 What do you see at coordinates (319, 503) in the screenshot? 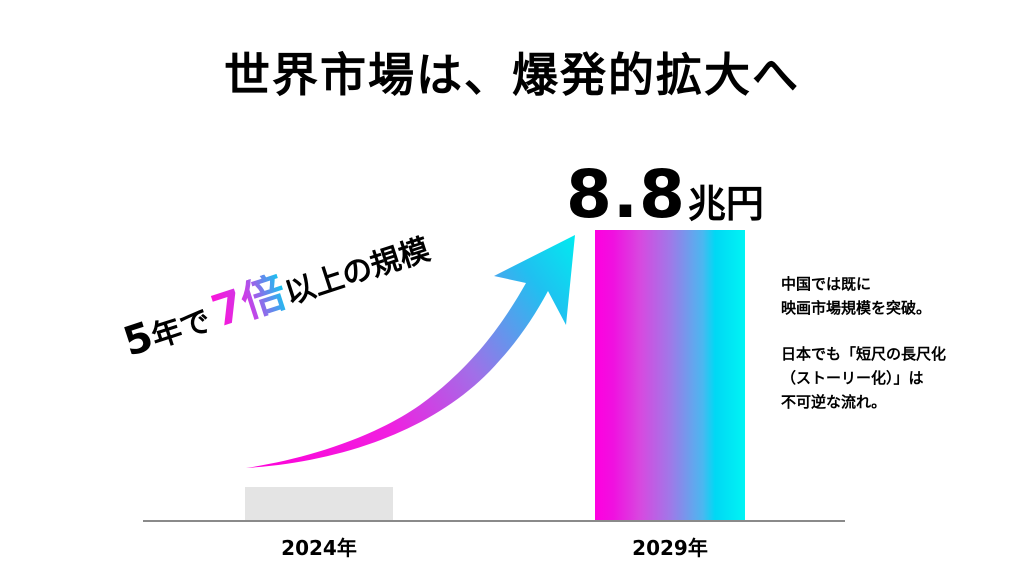
I see `bar-2024` at bounding box center [319, 503].